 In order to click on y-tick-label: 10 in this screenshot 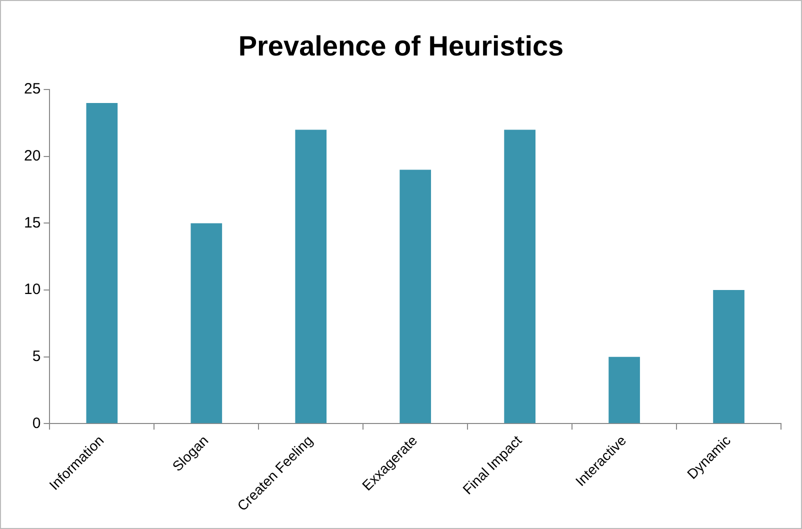, I will do `click(32, 289)`.